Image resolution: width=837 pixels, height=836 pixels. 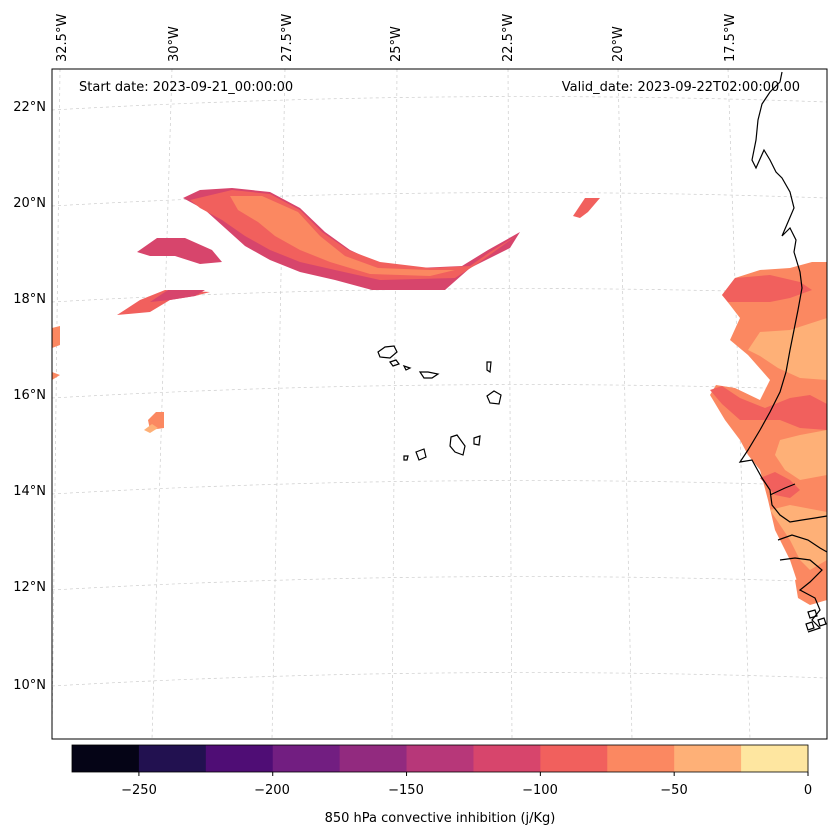 I want to click on latitude-labels: 22°N 20°N 18°N 16°N 14°N 12°N 10°N, so click(x=29, y=396).